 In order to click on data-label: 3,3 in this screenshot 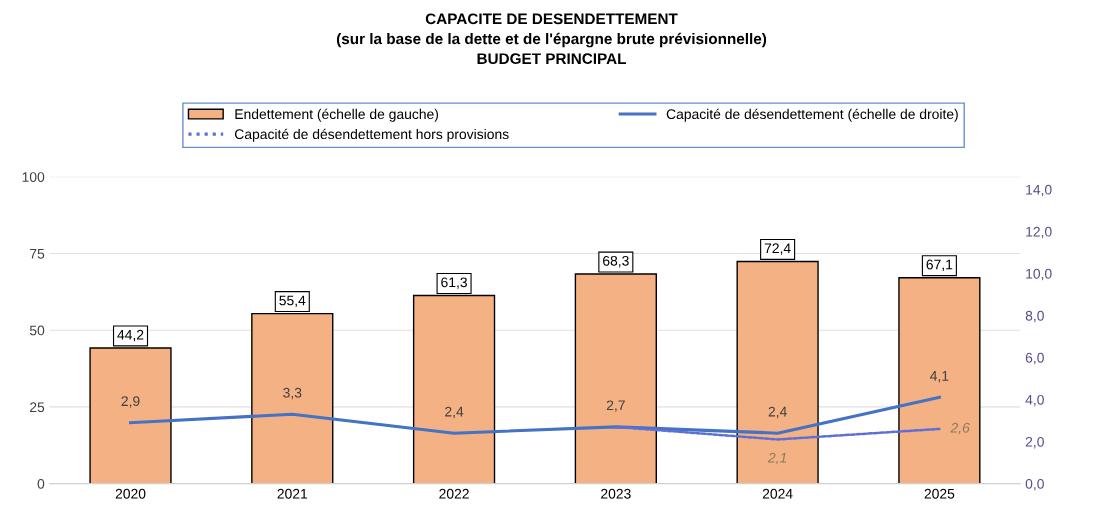, I will do `click(292, 393)`.